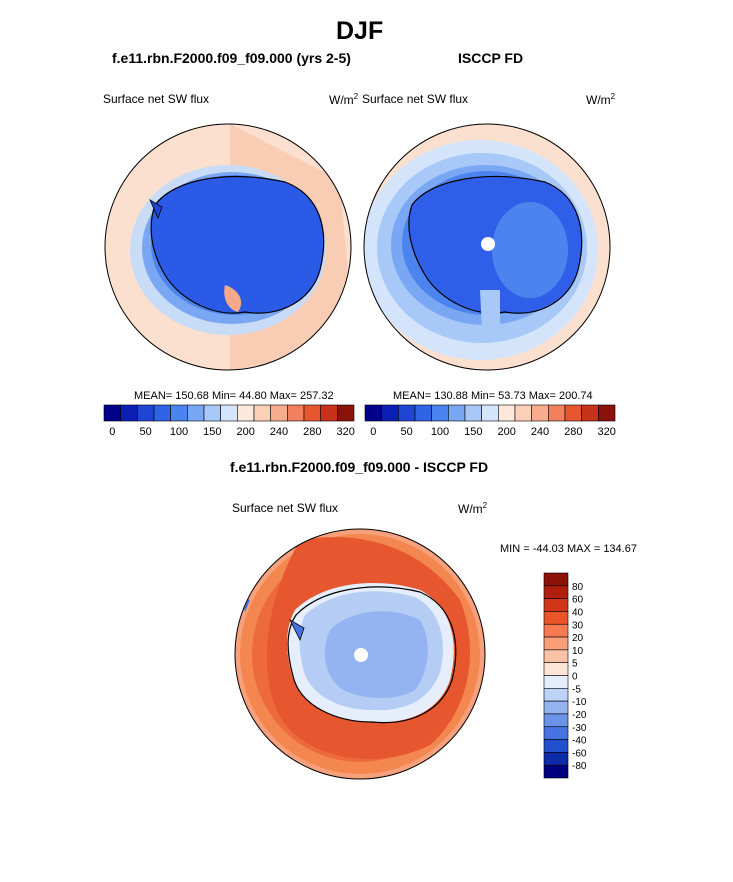  I want to click on panel-3-field, so click(360, 654).